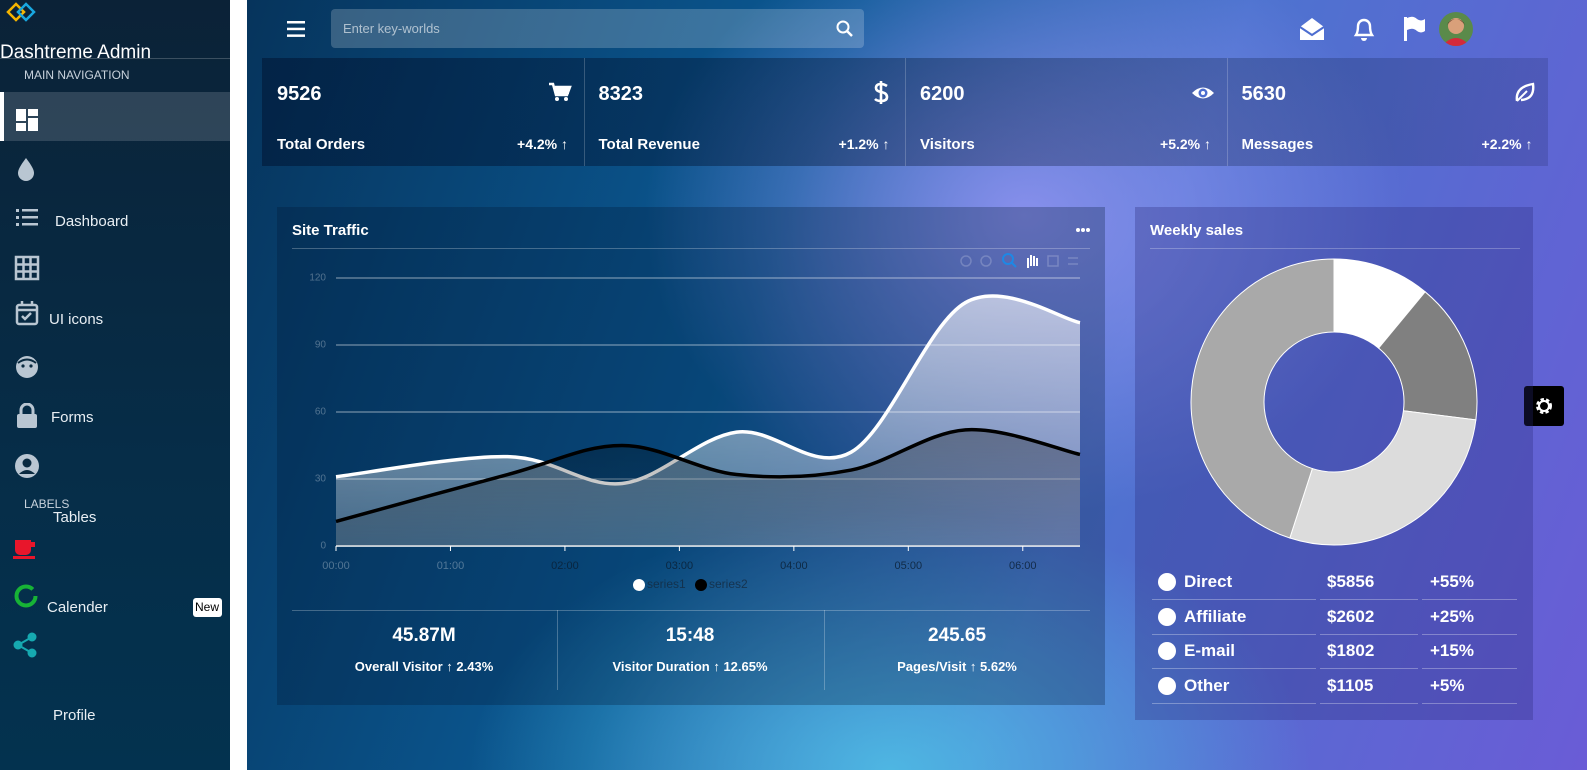  Describe the element at coordinates (728, 584) in the screenshot. I see `legend-label: series2` at that location.